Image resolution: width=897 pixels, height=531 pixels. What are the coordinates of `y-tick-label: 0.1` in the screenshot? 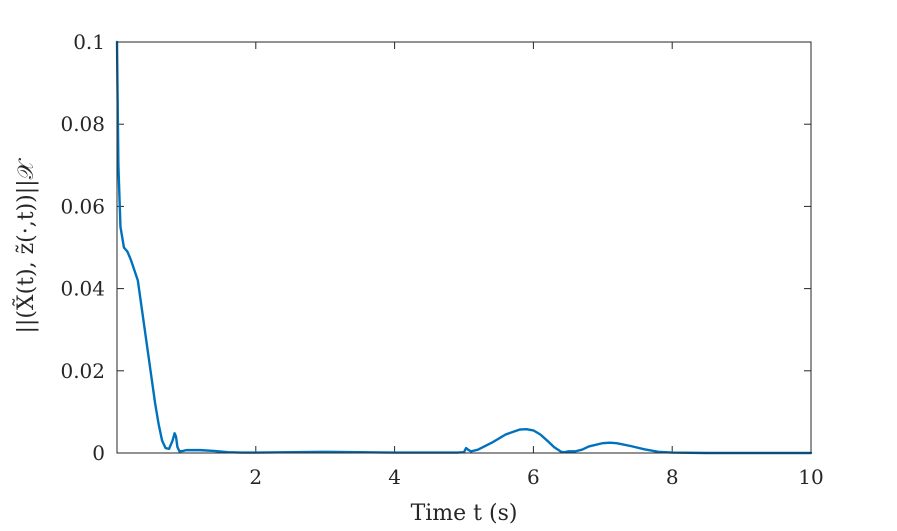 It's located at (89, 42).